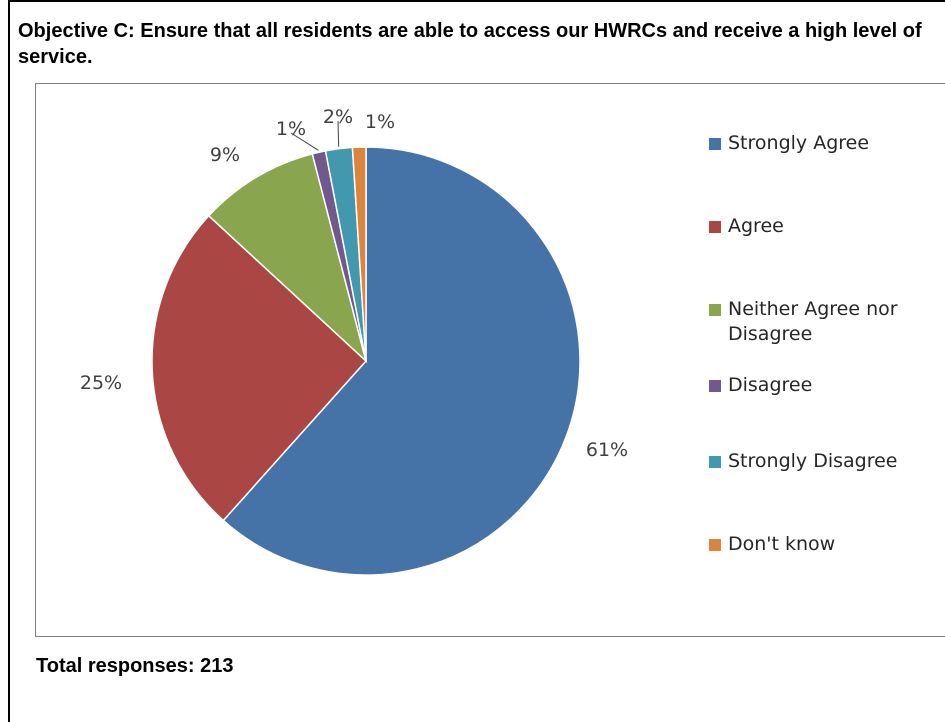  I want to click on pie-slice-don-t-know, so click(359, 254).